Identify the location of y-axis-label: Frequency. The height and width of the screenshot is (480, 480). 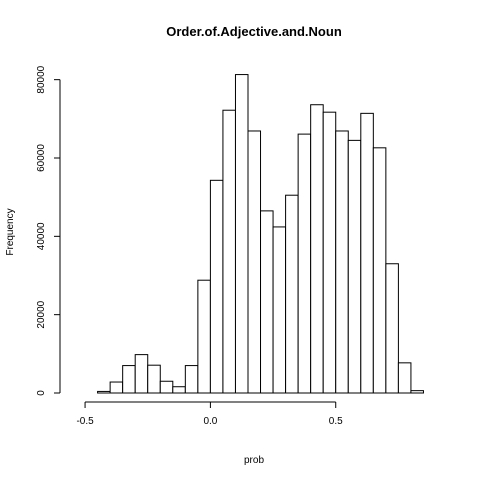
(10, 231).